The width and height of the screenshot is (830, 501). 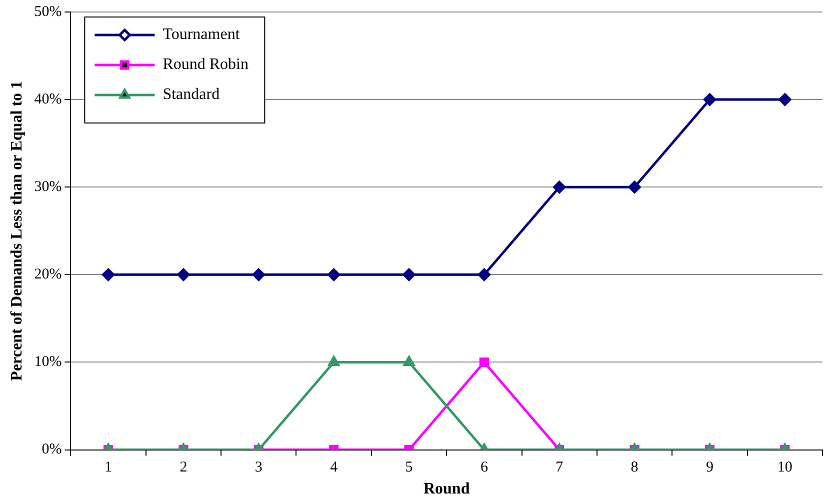 I want to click on y-tick-label: 50%, so click(x=48, y=12).